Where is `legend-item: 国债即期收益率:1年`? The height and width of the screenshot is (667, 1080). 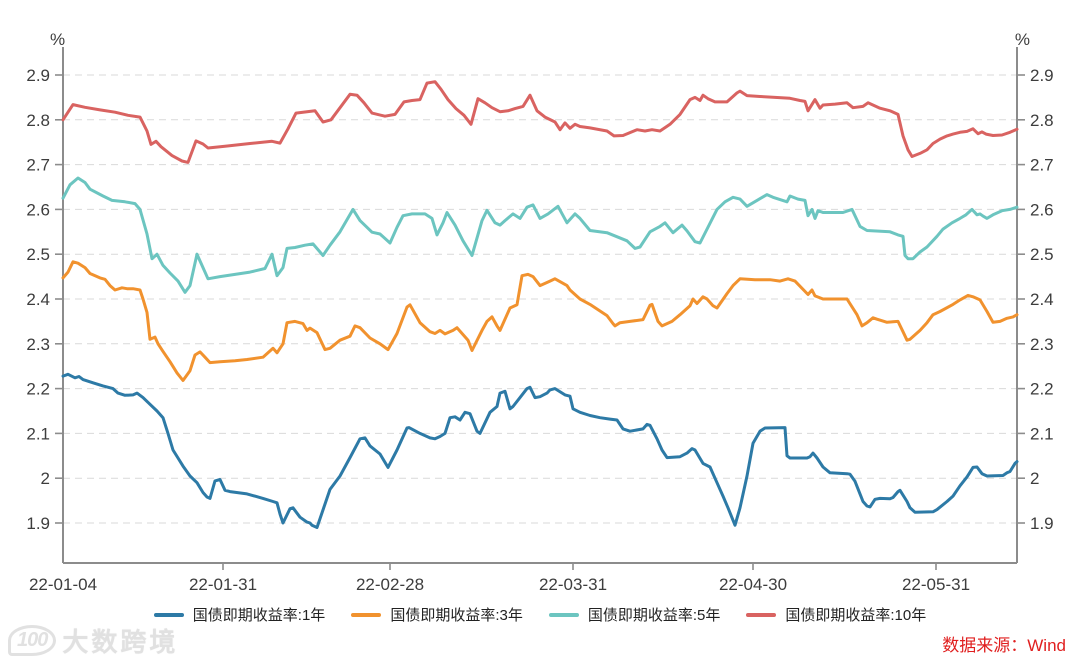
legend-item: 国债即期收益率:1年 is located at coordinates (239, 614).